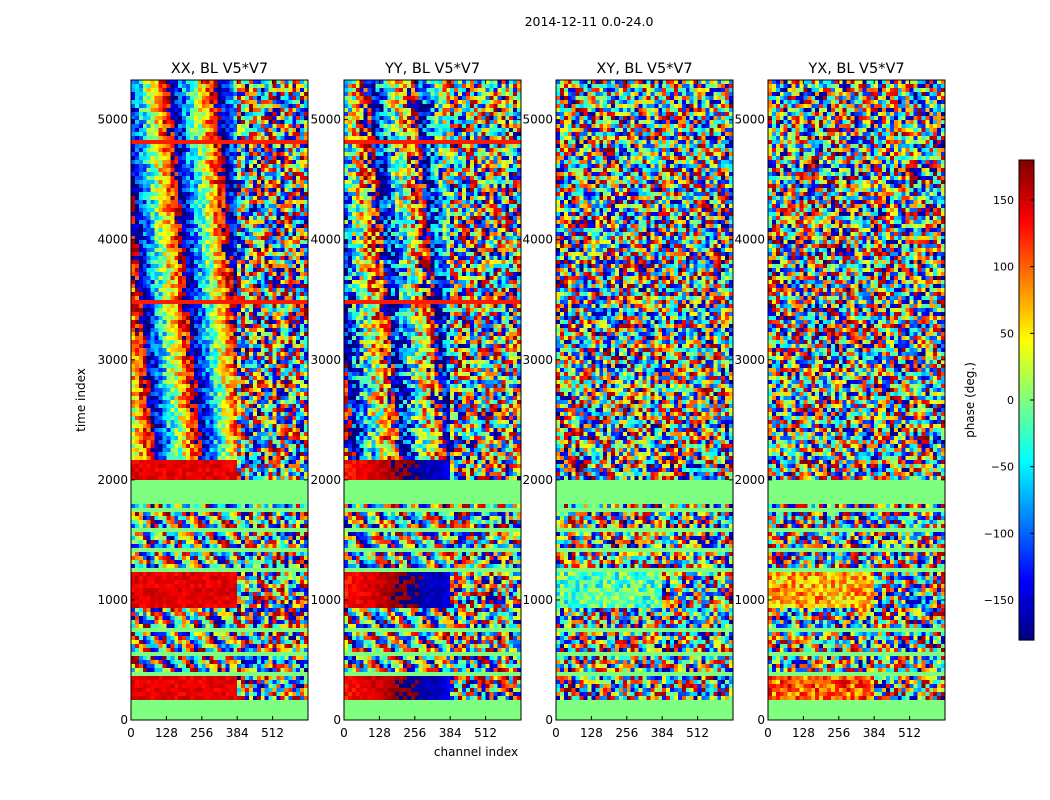 The height and width of the screenshot is (800, 1050). What do you see at coordinates (1007, 333) in the screenshot?
I see `colorbar-tick-label: 50` at bounding box center [1007, 333].